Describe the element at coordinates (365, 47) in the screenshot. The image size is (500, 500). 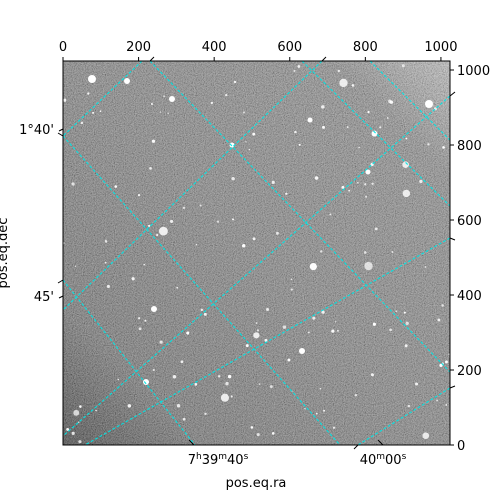
I see `top-tick-label: 800` at that location.